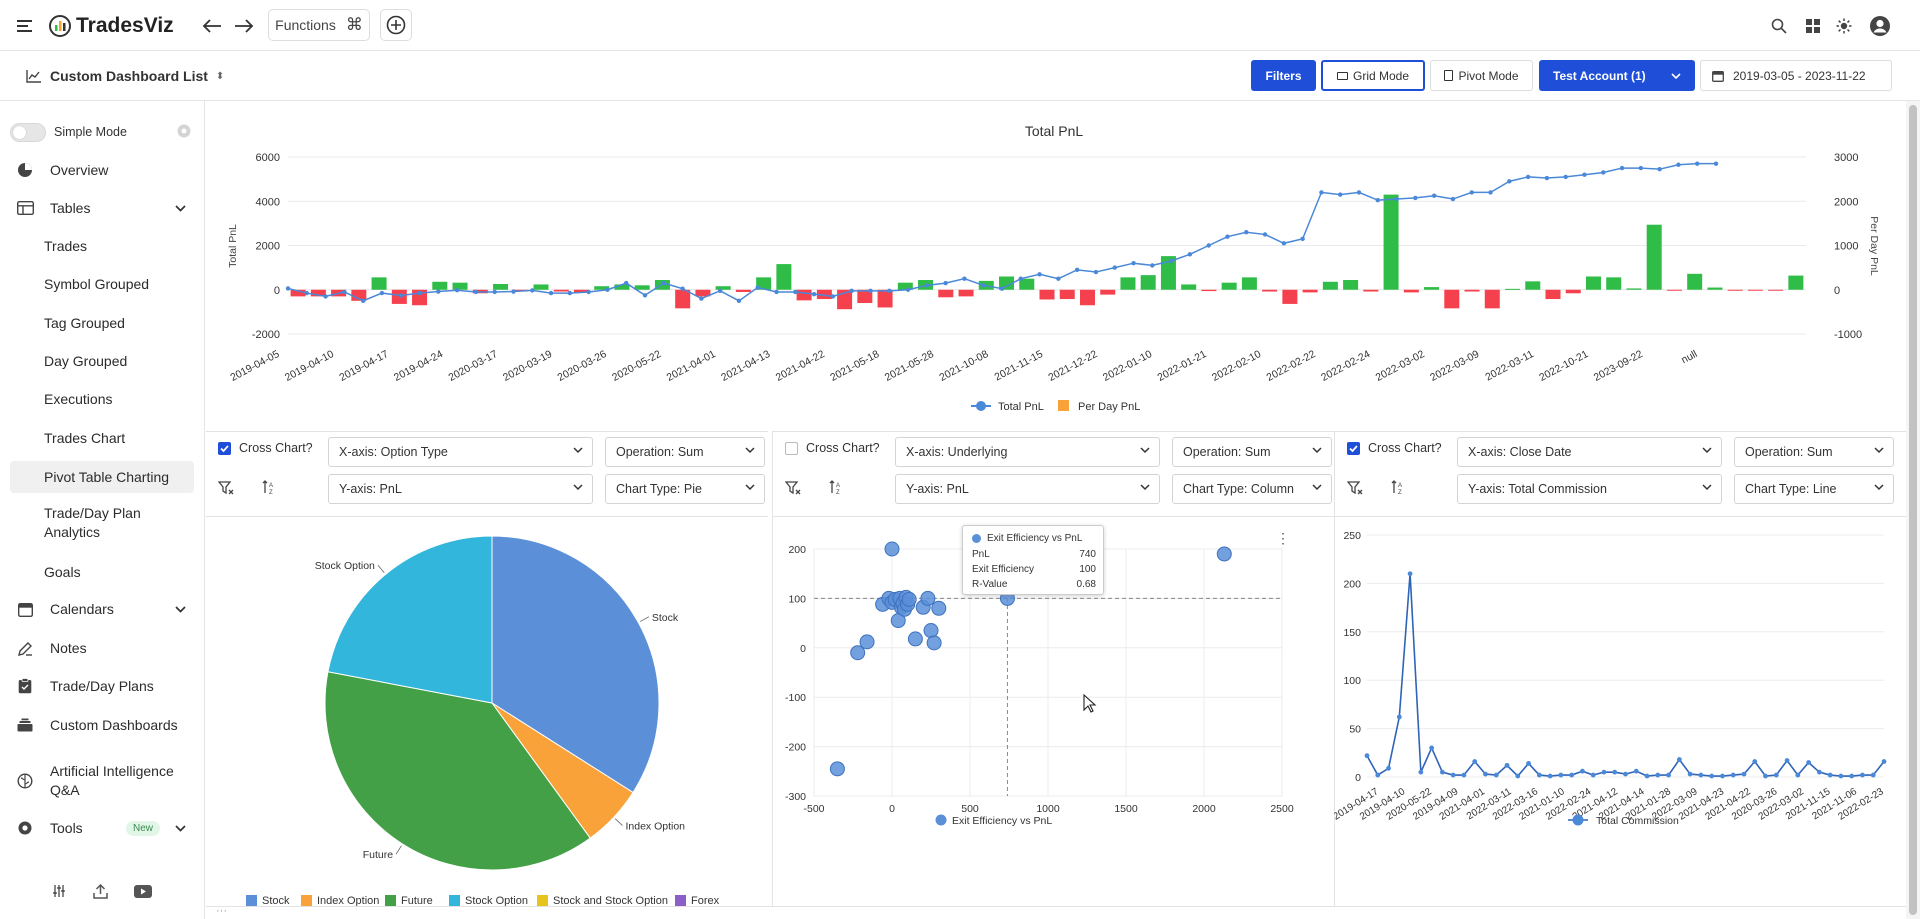  I want to click on legend-item: Stock and Stock Option, so click(610, 900).